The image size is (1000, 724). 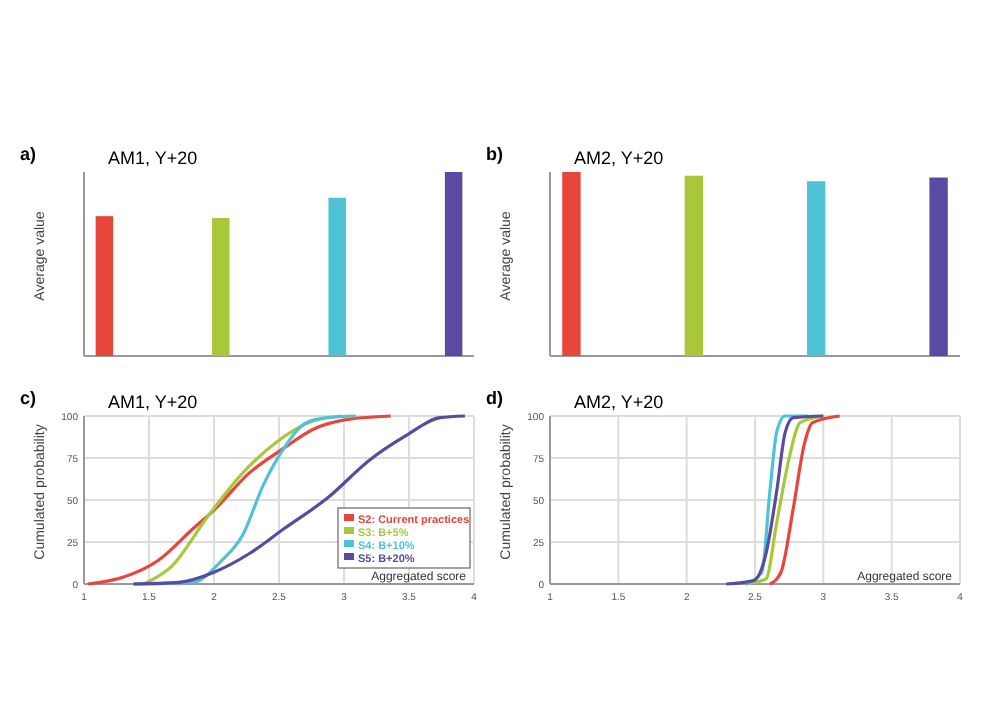 What do you see at coordinates (28, 154) in the screenshot?
I see `text: a)` at bounding box center [28, 154].